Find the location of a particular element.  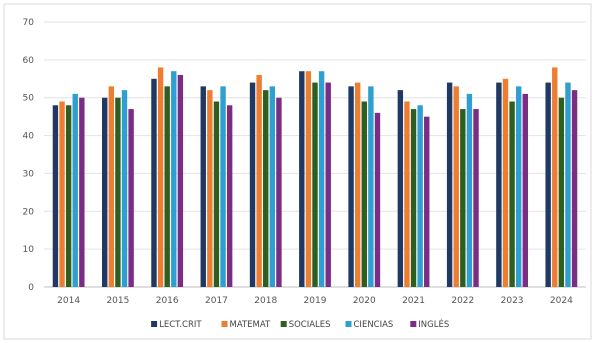

y-tick-label: 60 is located at coordinates (29, 61).